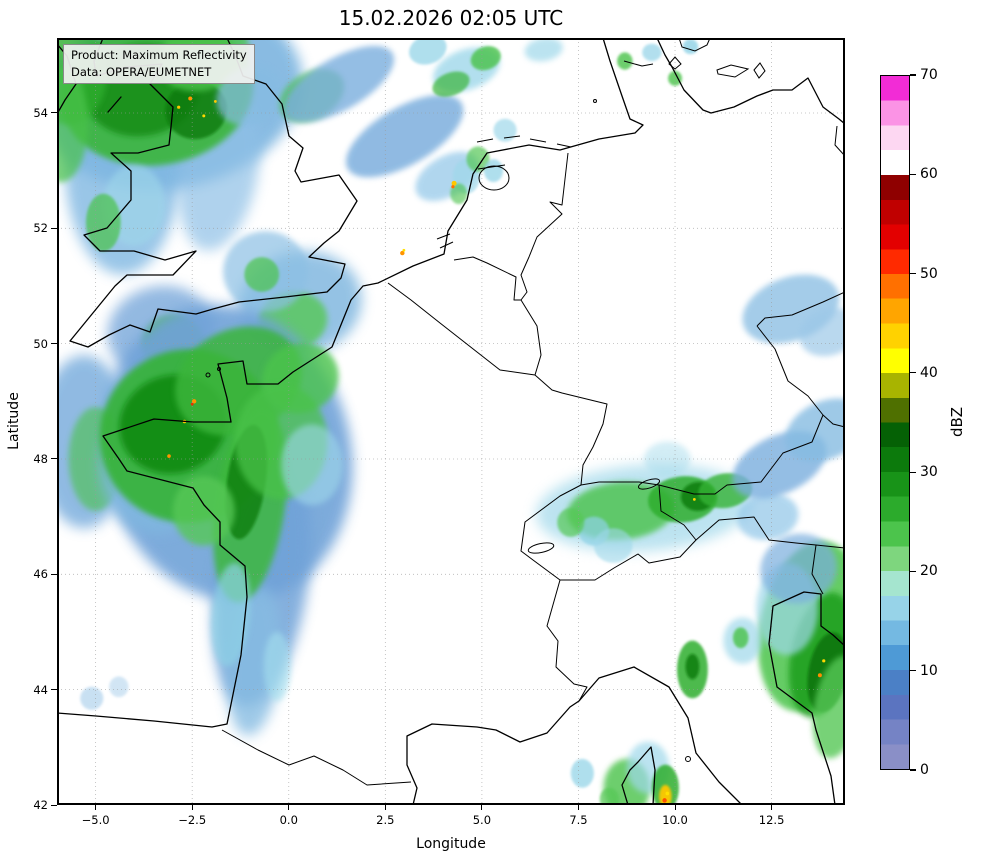  Describe the element at coordinates (675, 820) in the screenshot. I see `x-tick-label: 10.0` at that location.